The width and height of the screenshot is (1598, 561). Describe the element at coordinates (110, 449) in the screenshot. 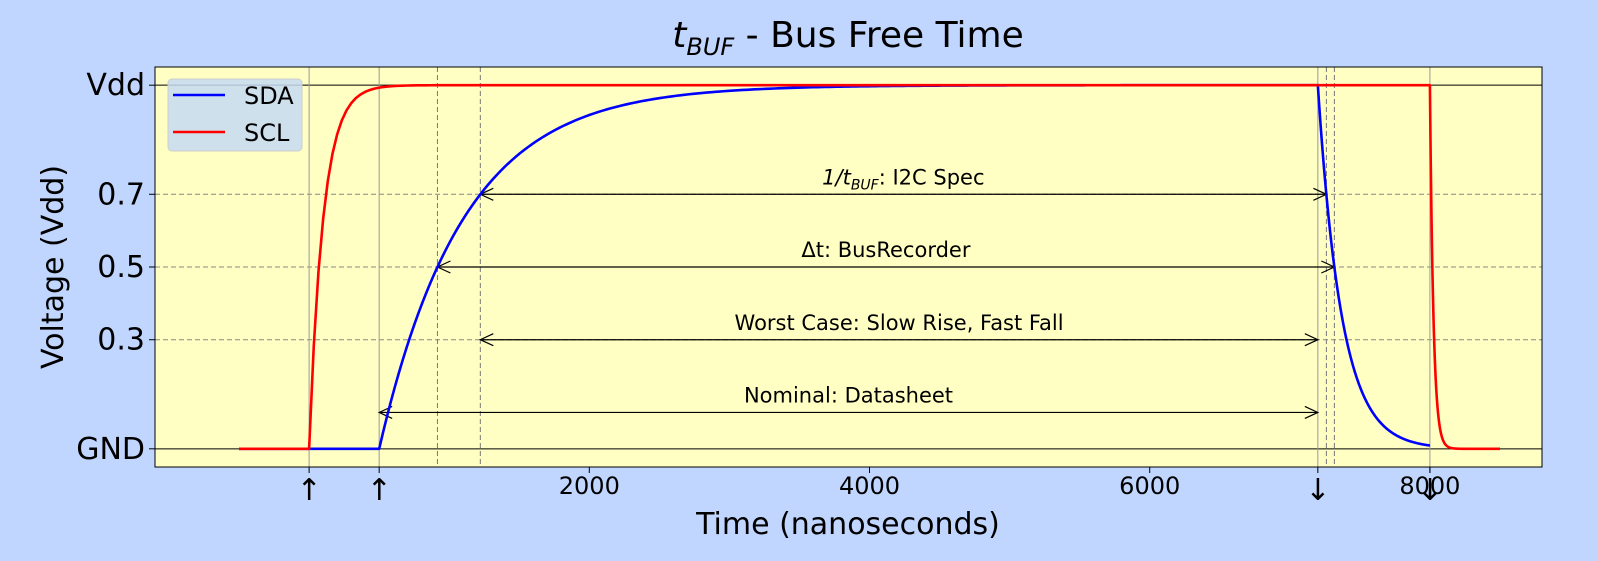

I see `y-tick-label: GND` at that location.